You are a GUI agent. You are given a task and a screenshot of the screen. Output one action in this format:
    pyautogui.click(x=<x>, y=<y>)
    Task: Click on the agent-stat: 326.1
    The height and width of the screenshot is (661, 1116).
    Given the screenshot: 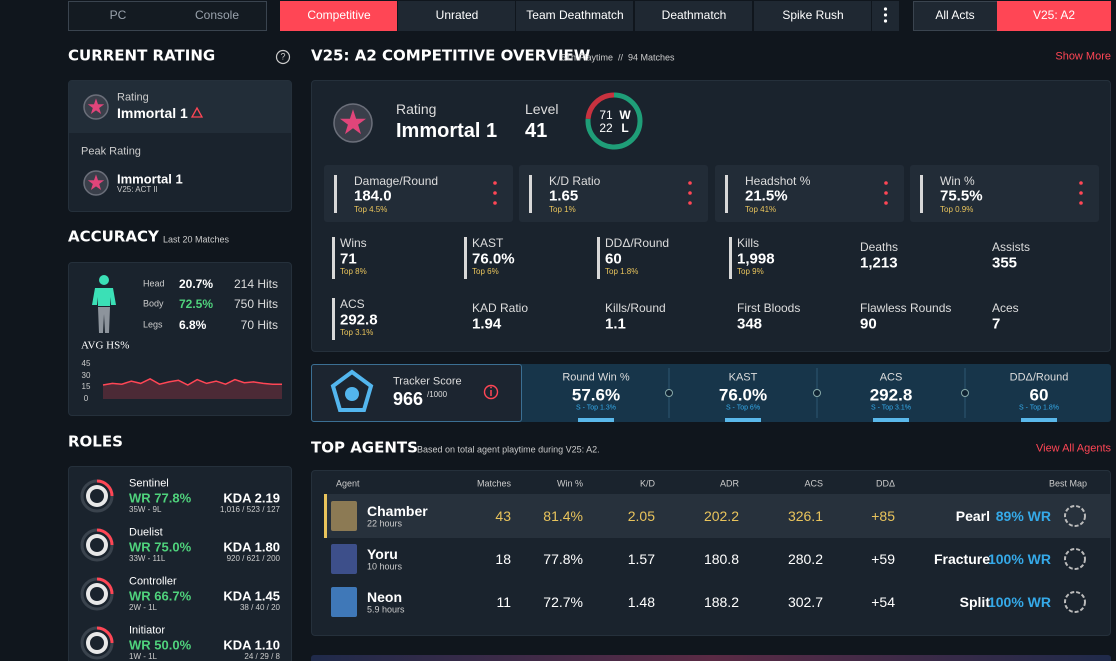 What is the action you would take?
    pyautogui.click(x=805, y=516)
    